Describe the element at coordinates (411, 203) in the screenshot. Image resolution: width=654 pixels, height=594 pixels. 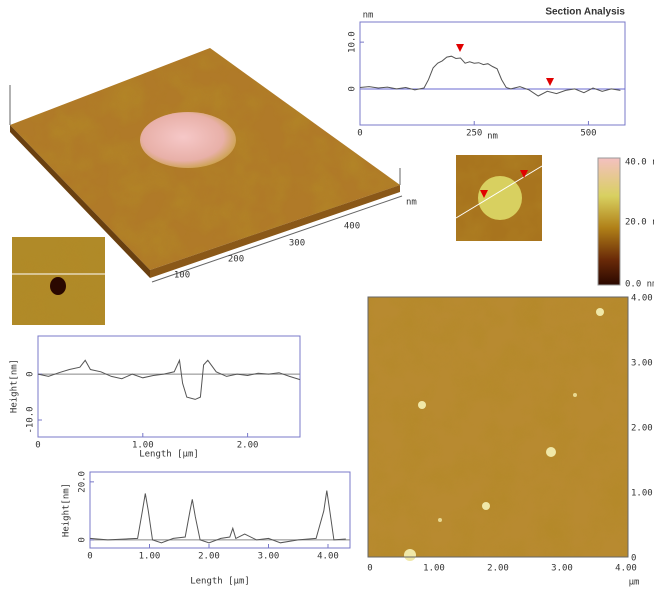
I see `axis-unit: nm` at that location.